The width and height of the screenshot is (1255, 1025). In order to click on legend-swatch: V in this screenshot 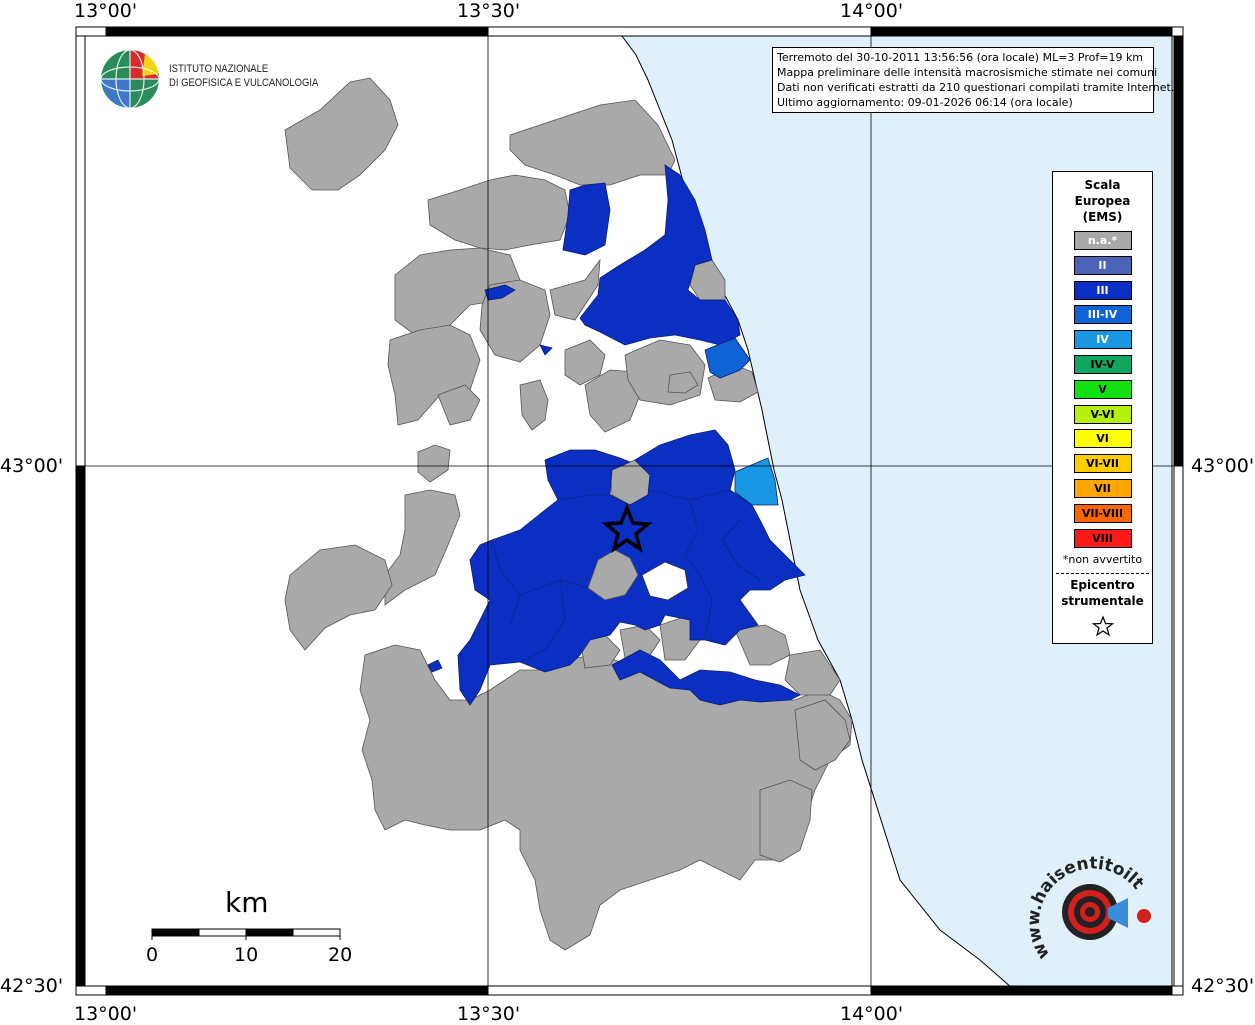, I will do `click(1102, 389)`.